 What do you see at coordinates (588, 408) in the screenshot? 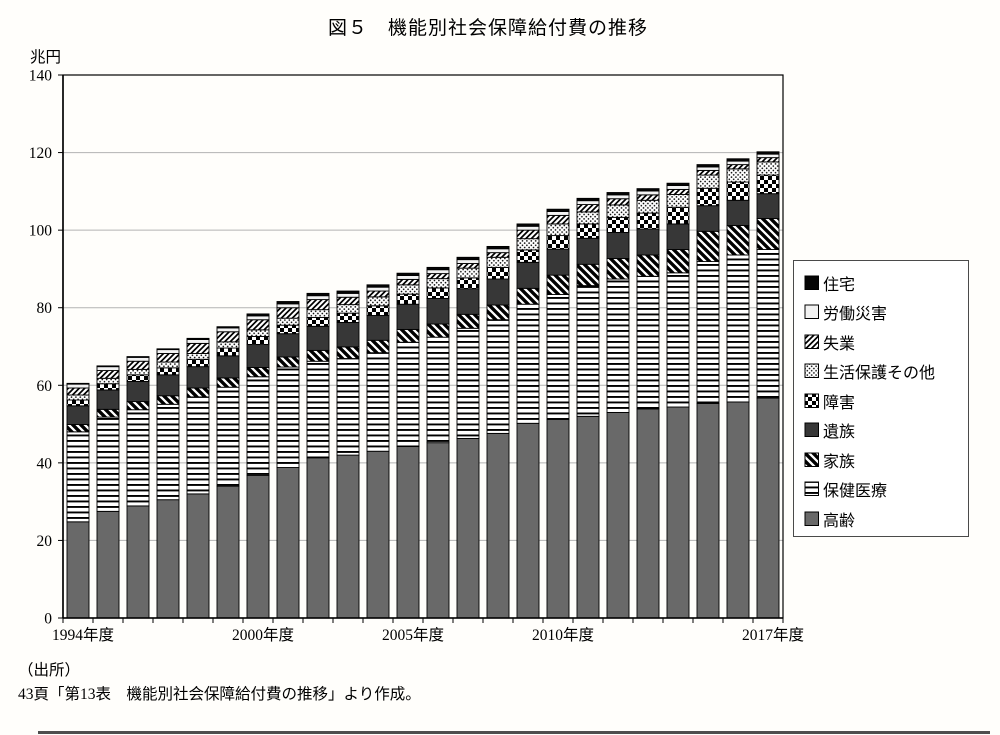
I see `bar-2011` at bounding box center [588, 408].